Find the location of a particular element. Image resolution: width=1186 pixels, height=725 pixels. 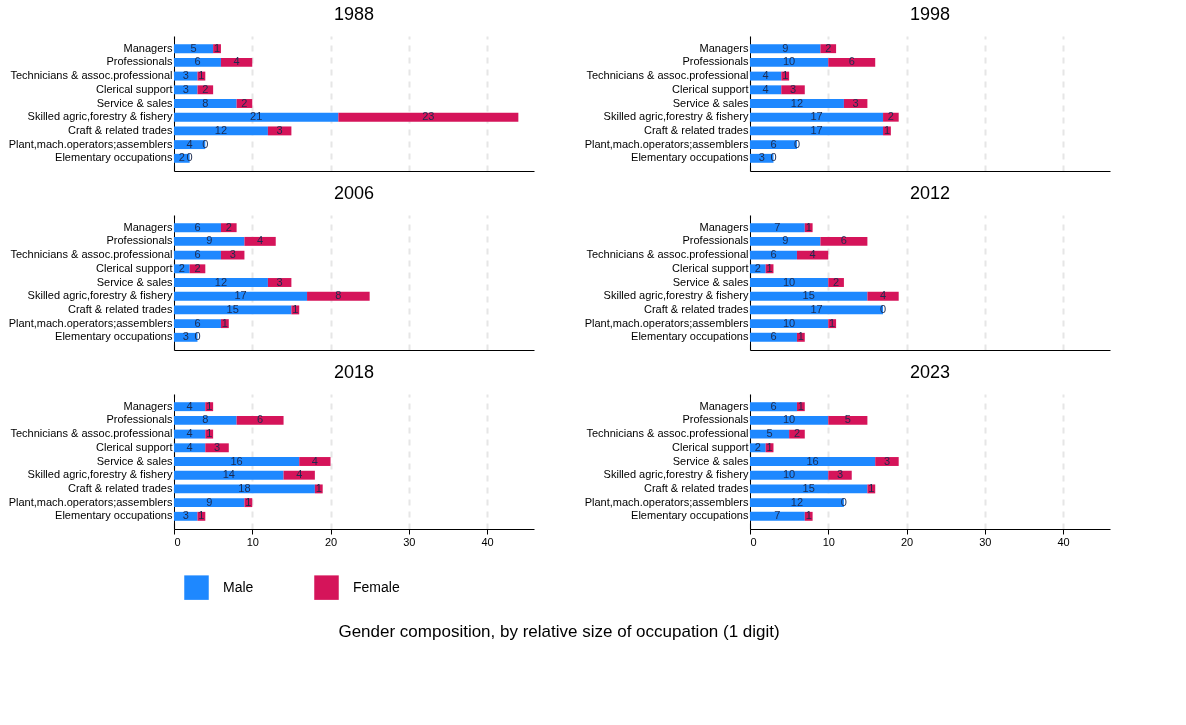

data-label: 17 is located at coordinates (240, 295).